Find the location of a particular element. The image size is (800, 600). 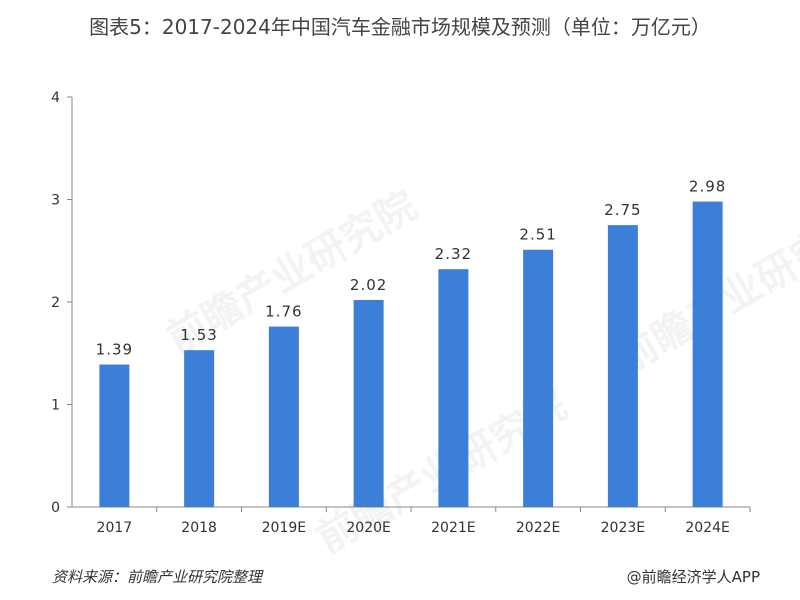

data-label: 2.51 is located at coordinates (537, 235).